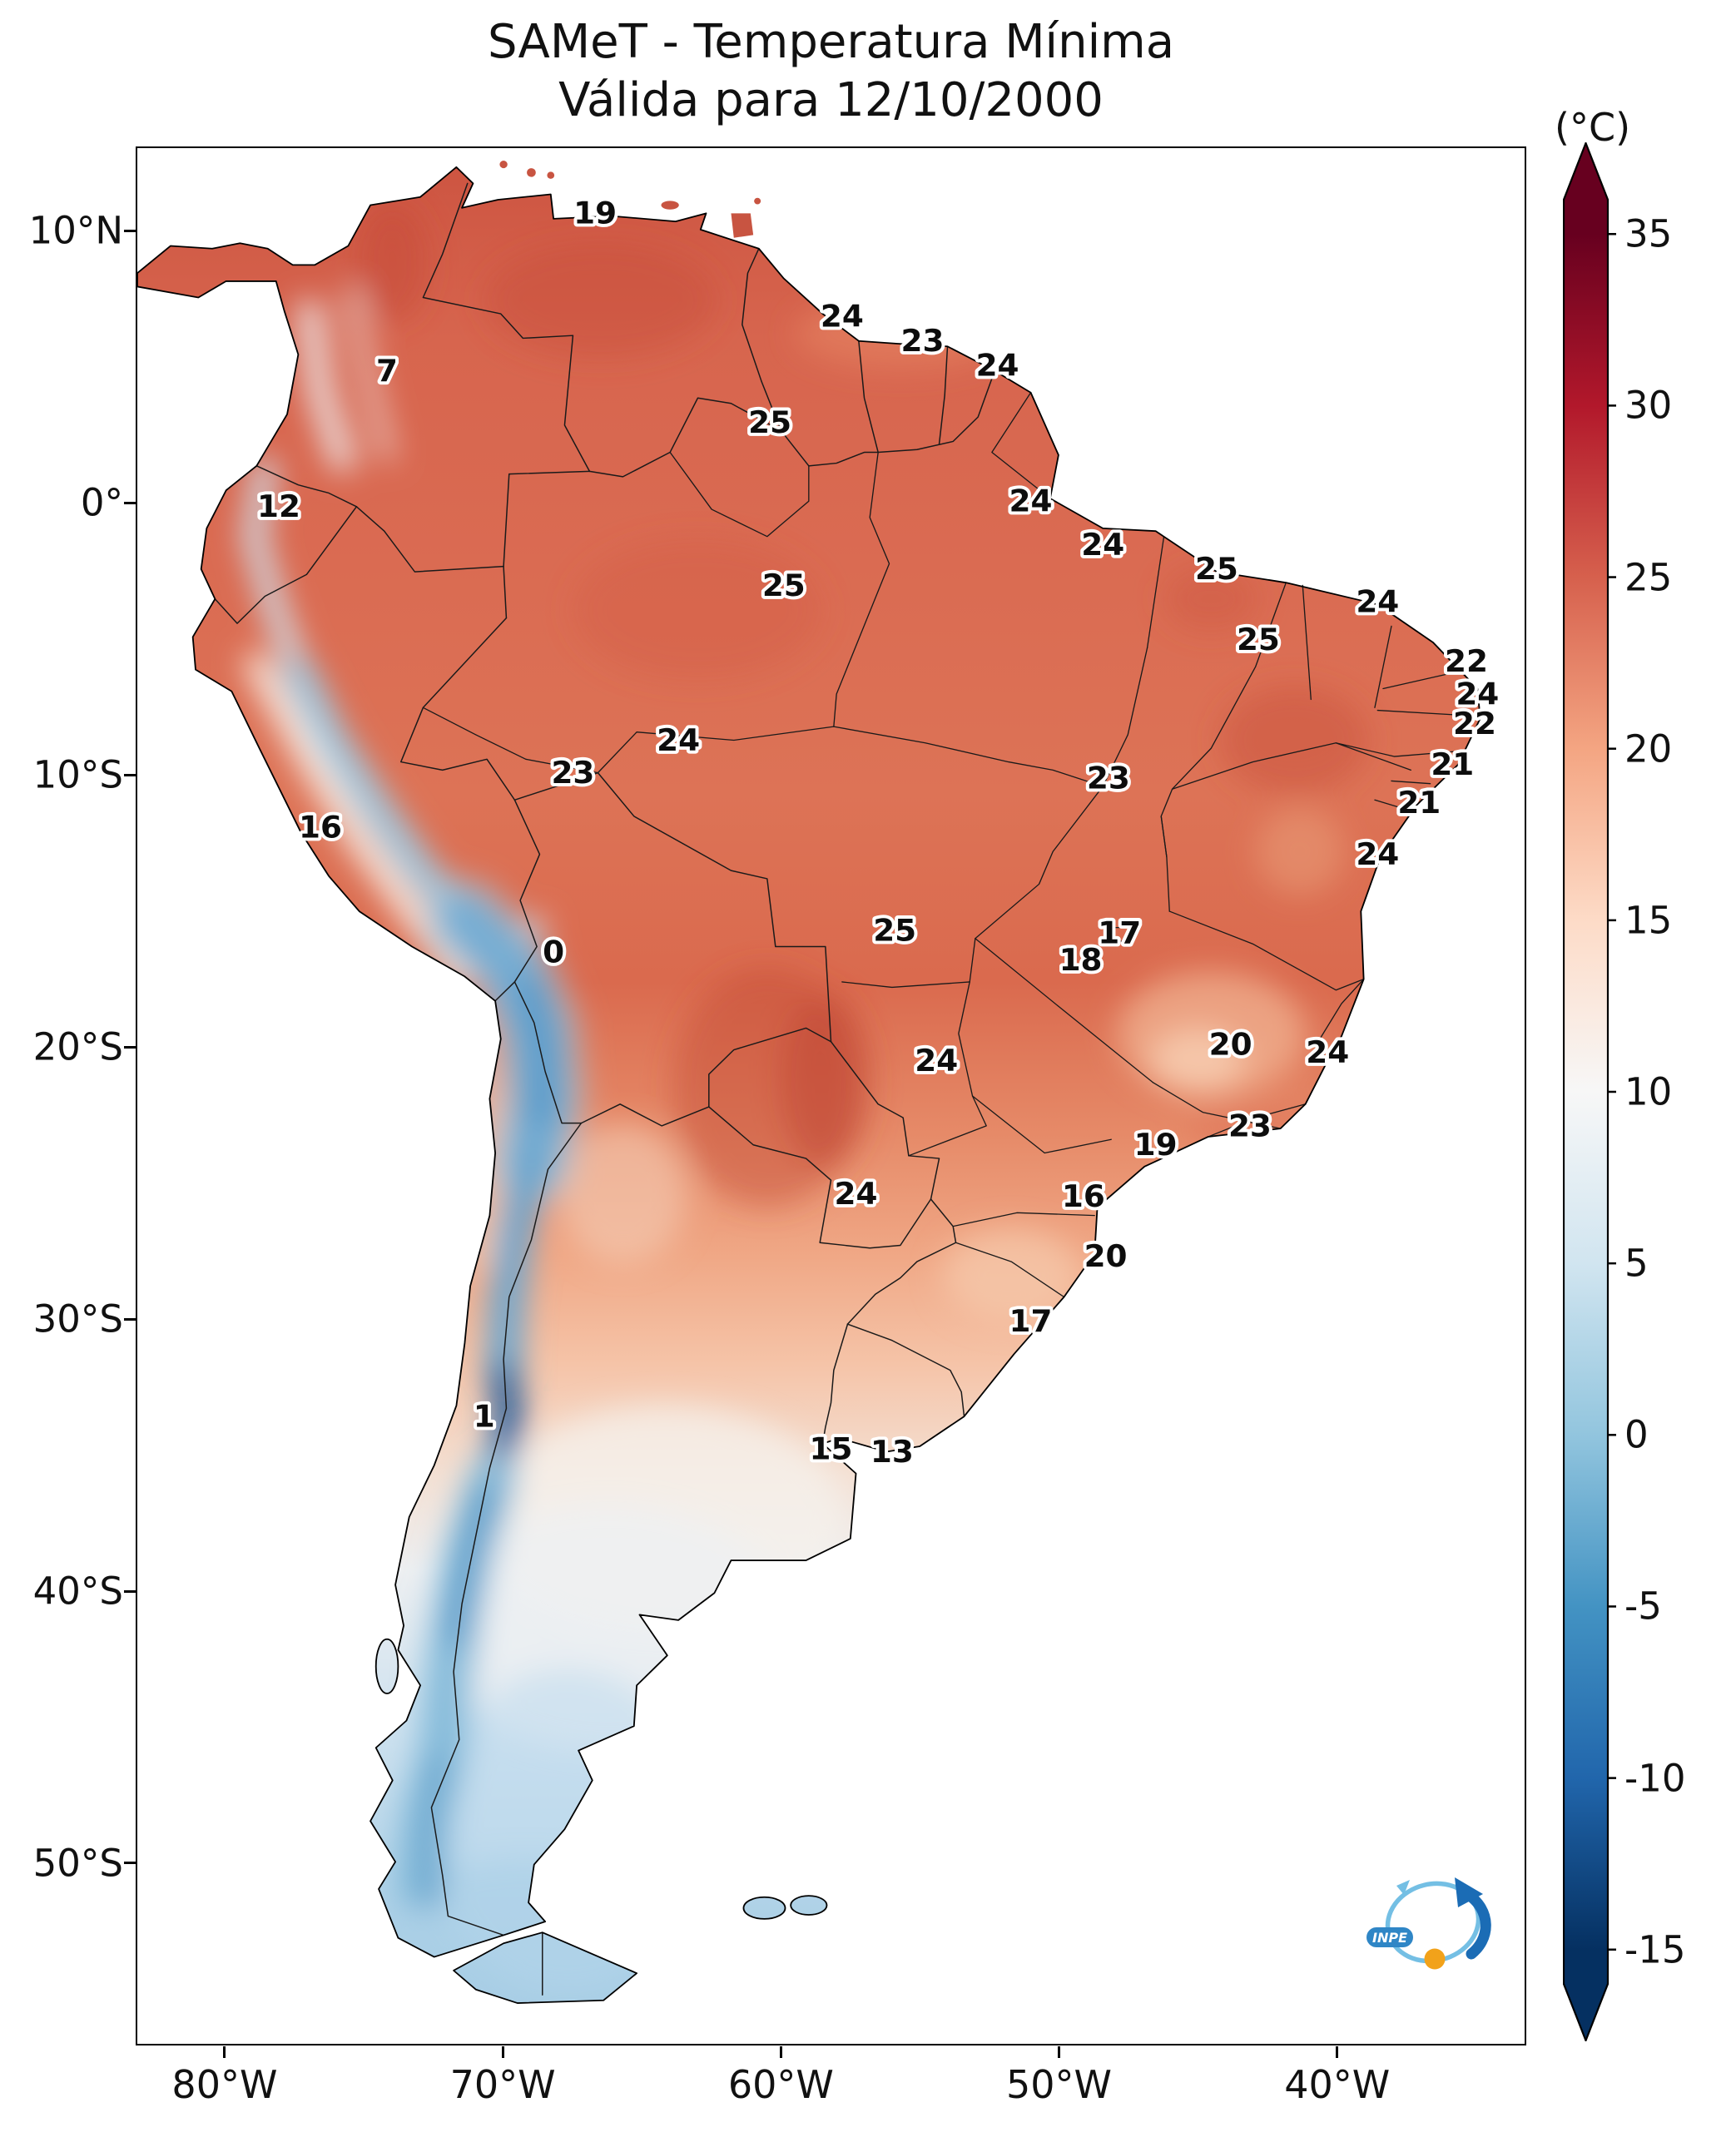 The image size is (1736, 2152). I want to click on temp-label: 12, so click(279, 507).